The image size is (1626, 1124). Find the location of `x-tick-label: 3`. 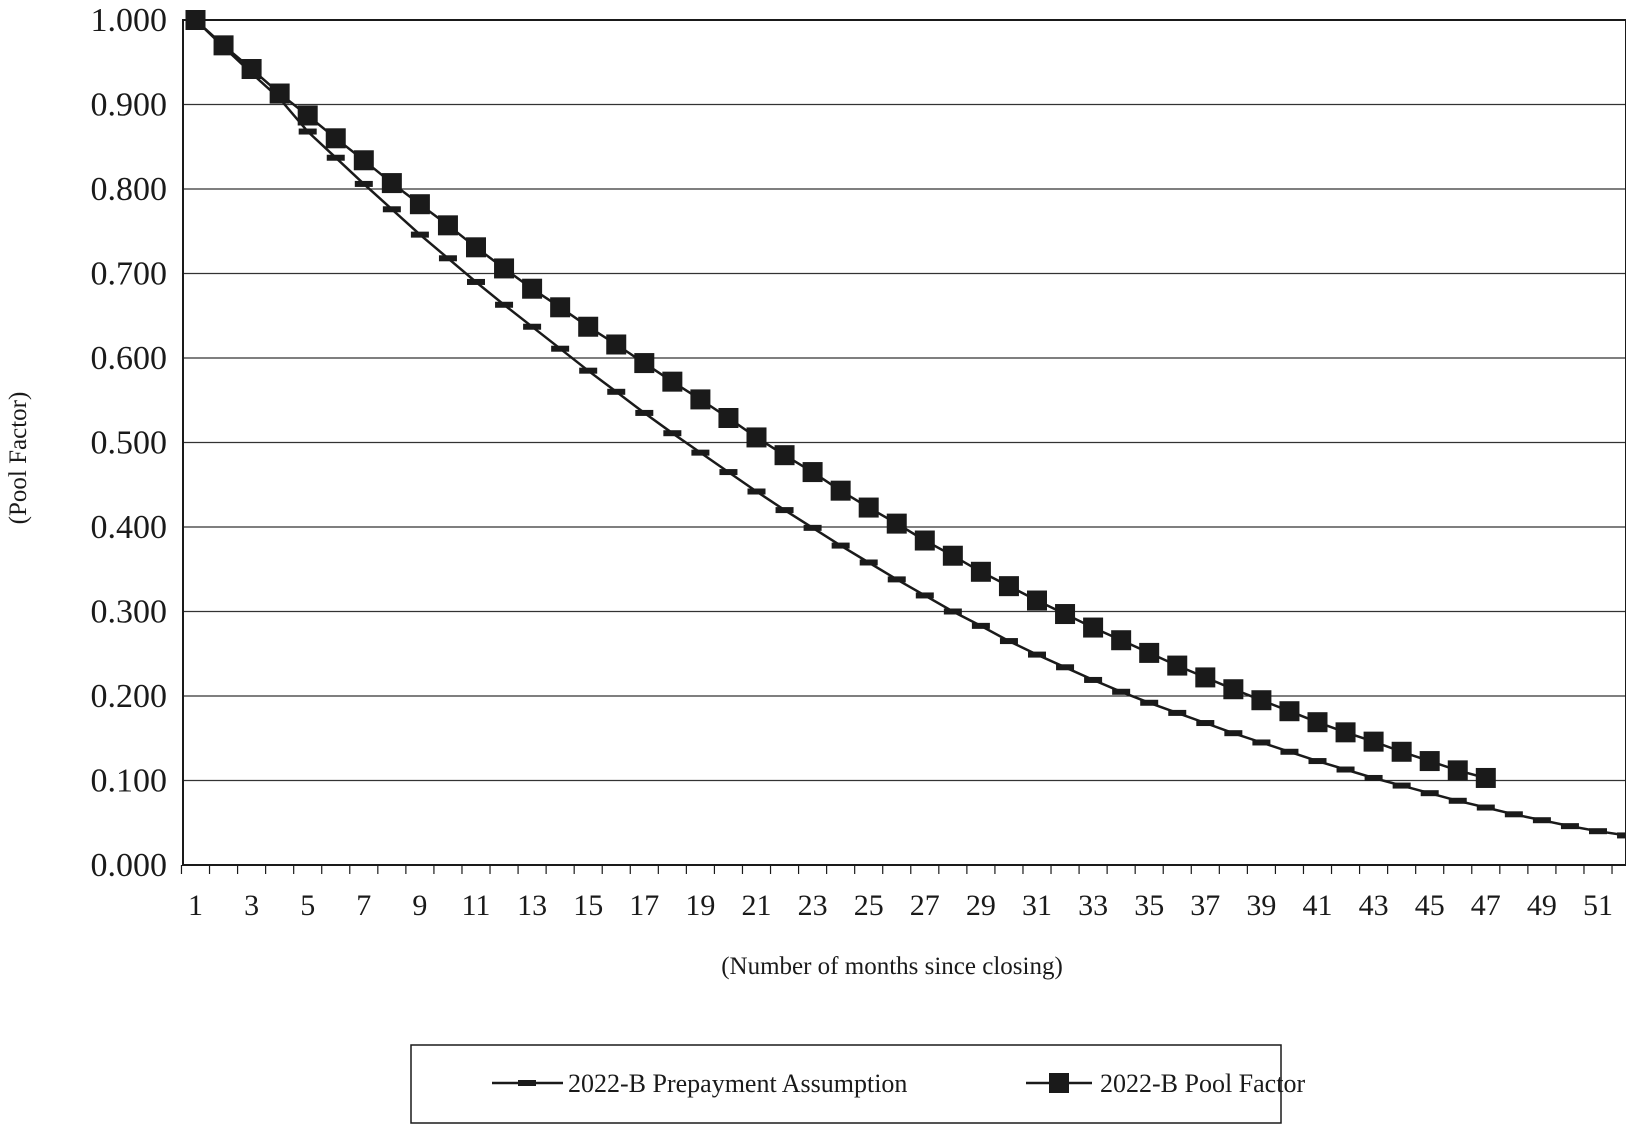

x-tick-label: 3 is located at coordinates (251, 905).